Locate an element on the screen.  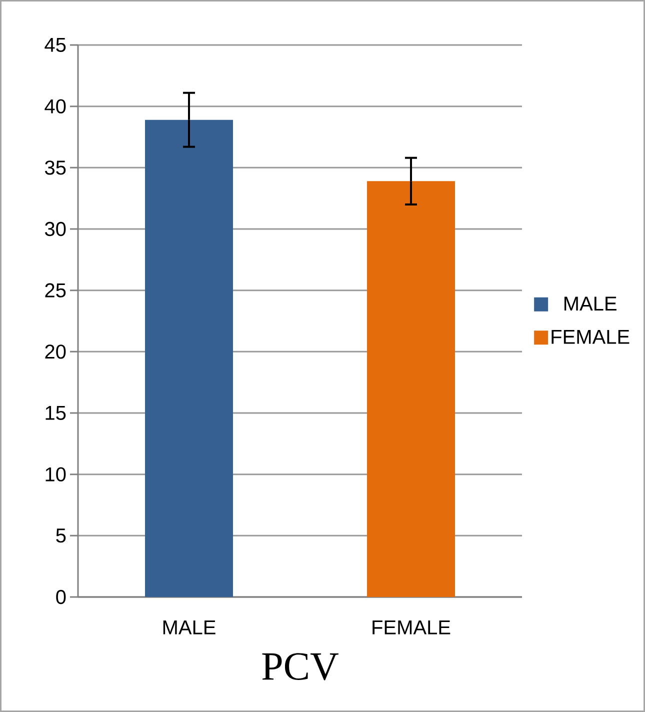
x-axis-title: PCV is located at coordinates (300, 666).